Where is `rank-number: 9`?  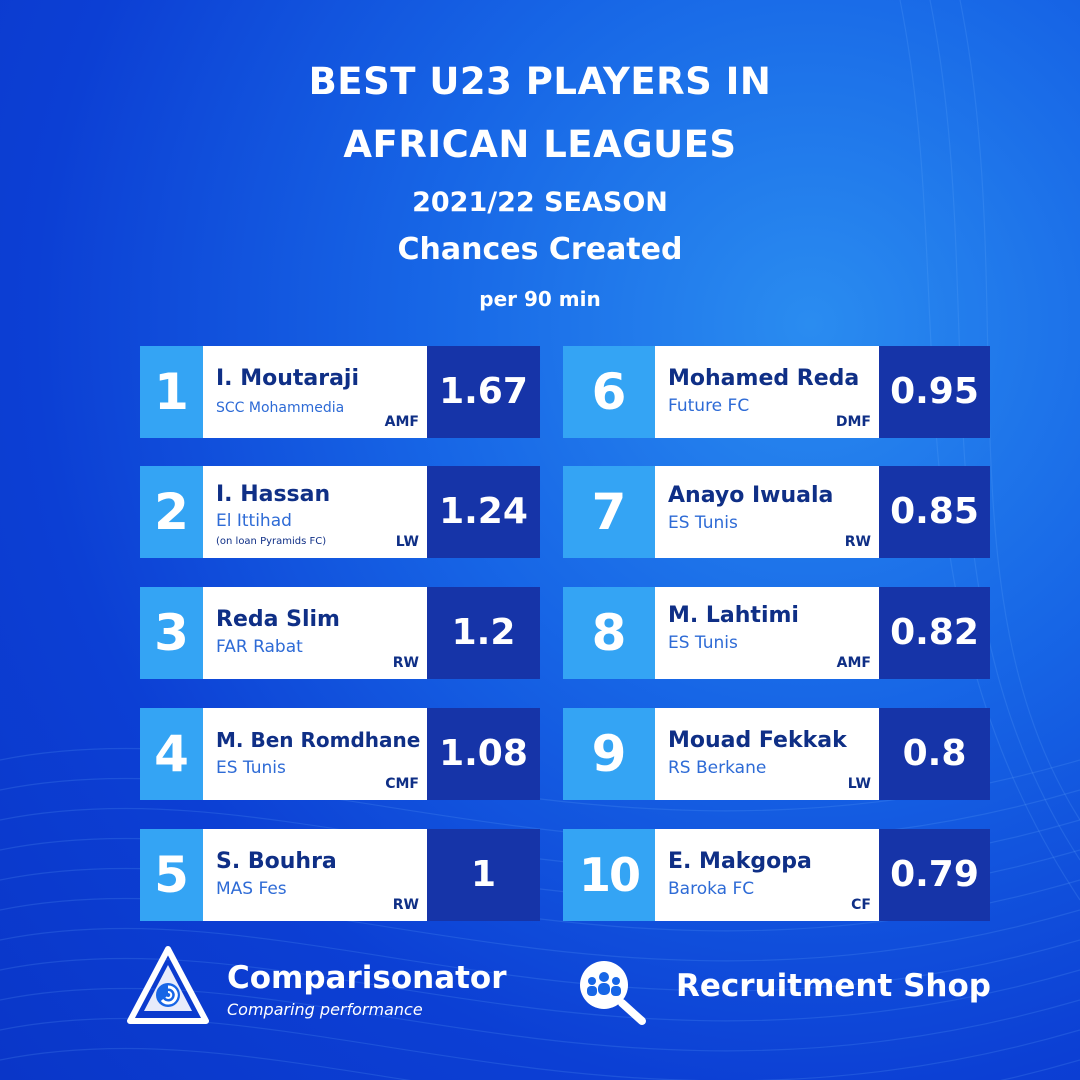 rank-number: 9 is located at coordinates (609, 754).